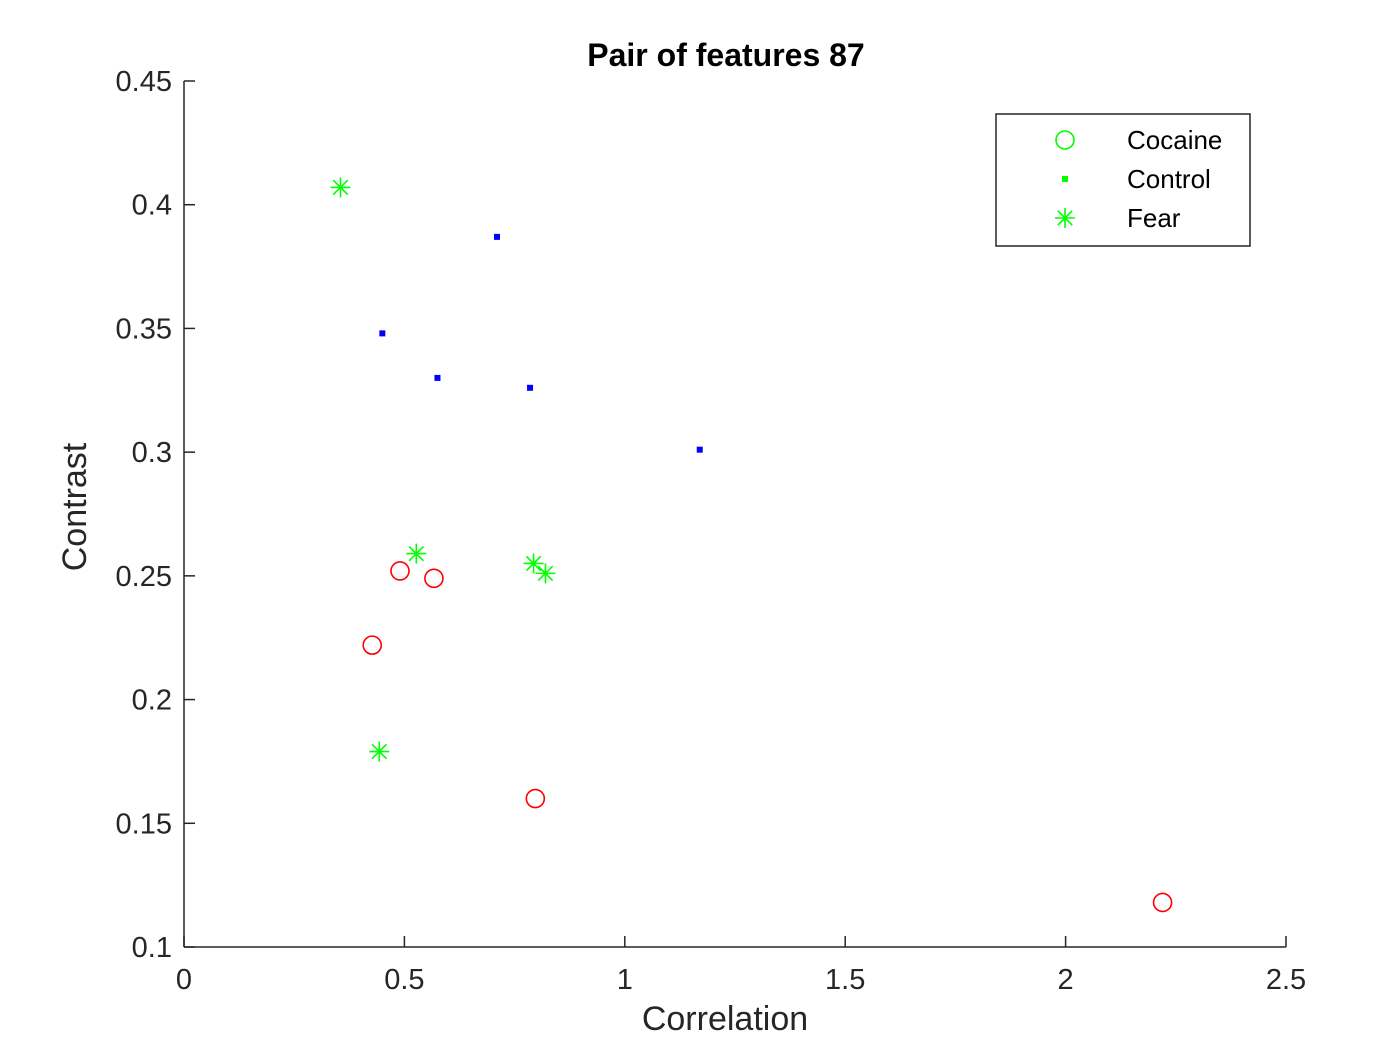 This screenshot has height=1050, width=1400. I want to click on y-axis-ticks: 0.1 0.15 0.2 0.25 0.3 0.35 0.4 0.45, so click(155, 515).